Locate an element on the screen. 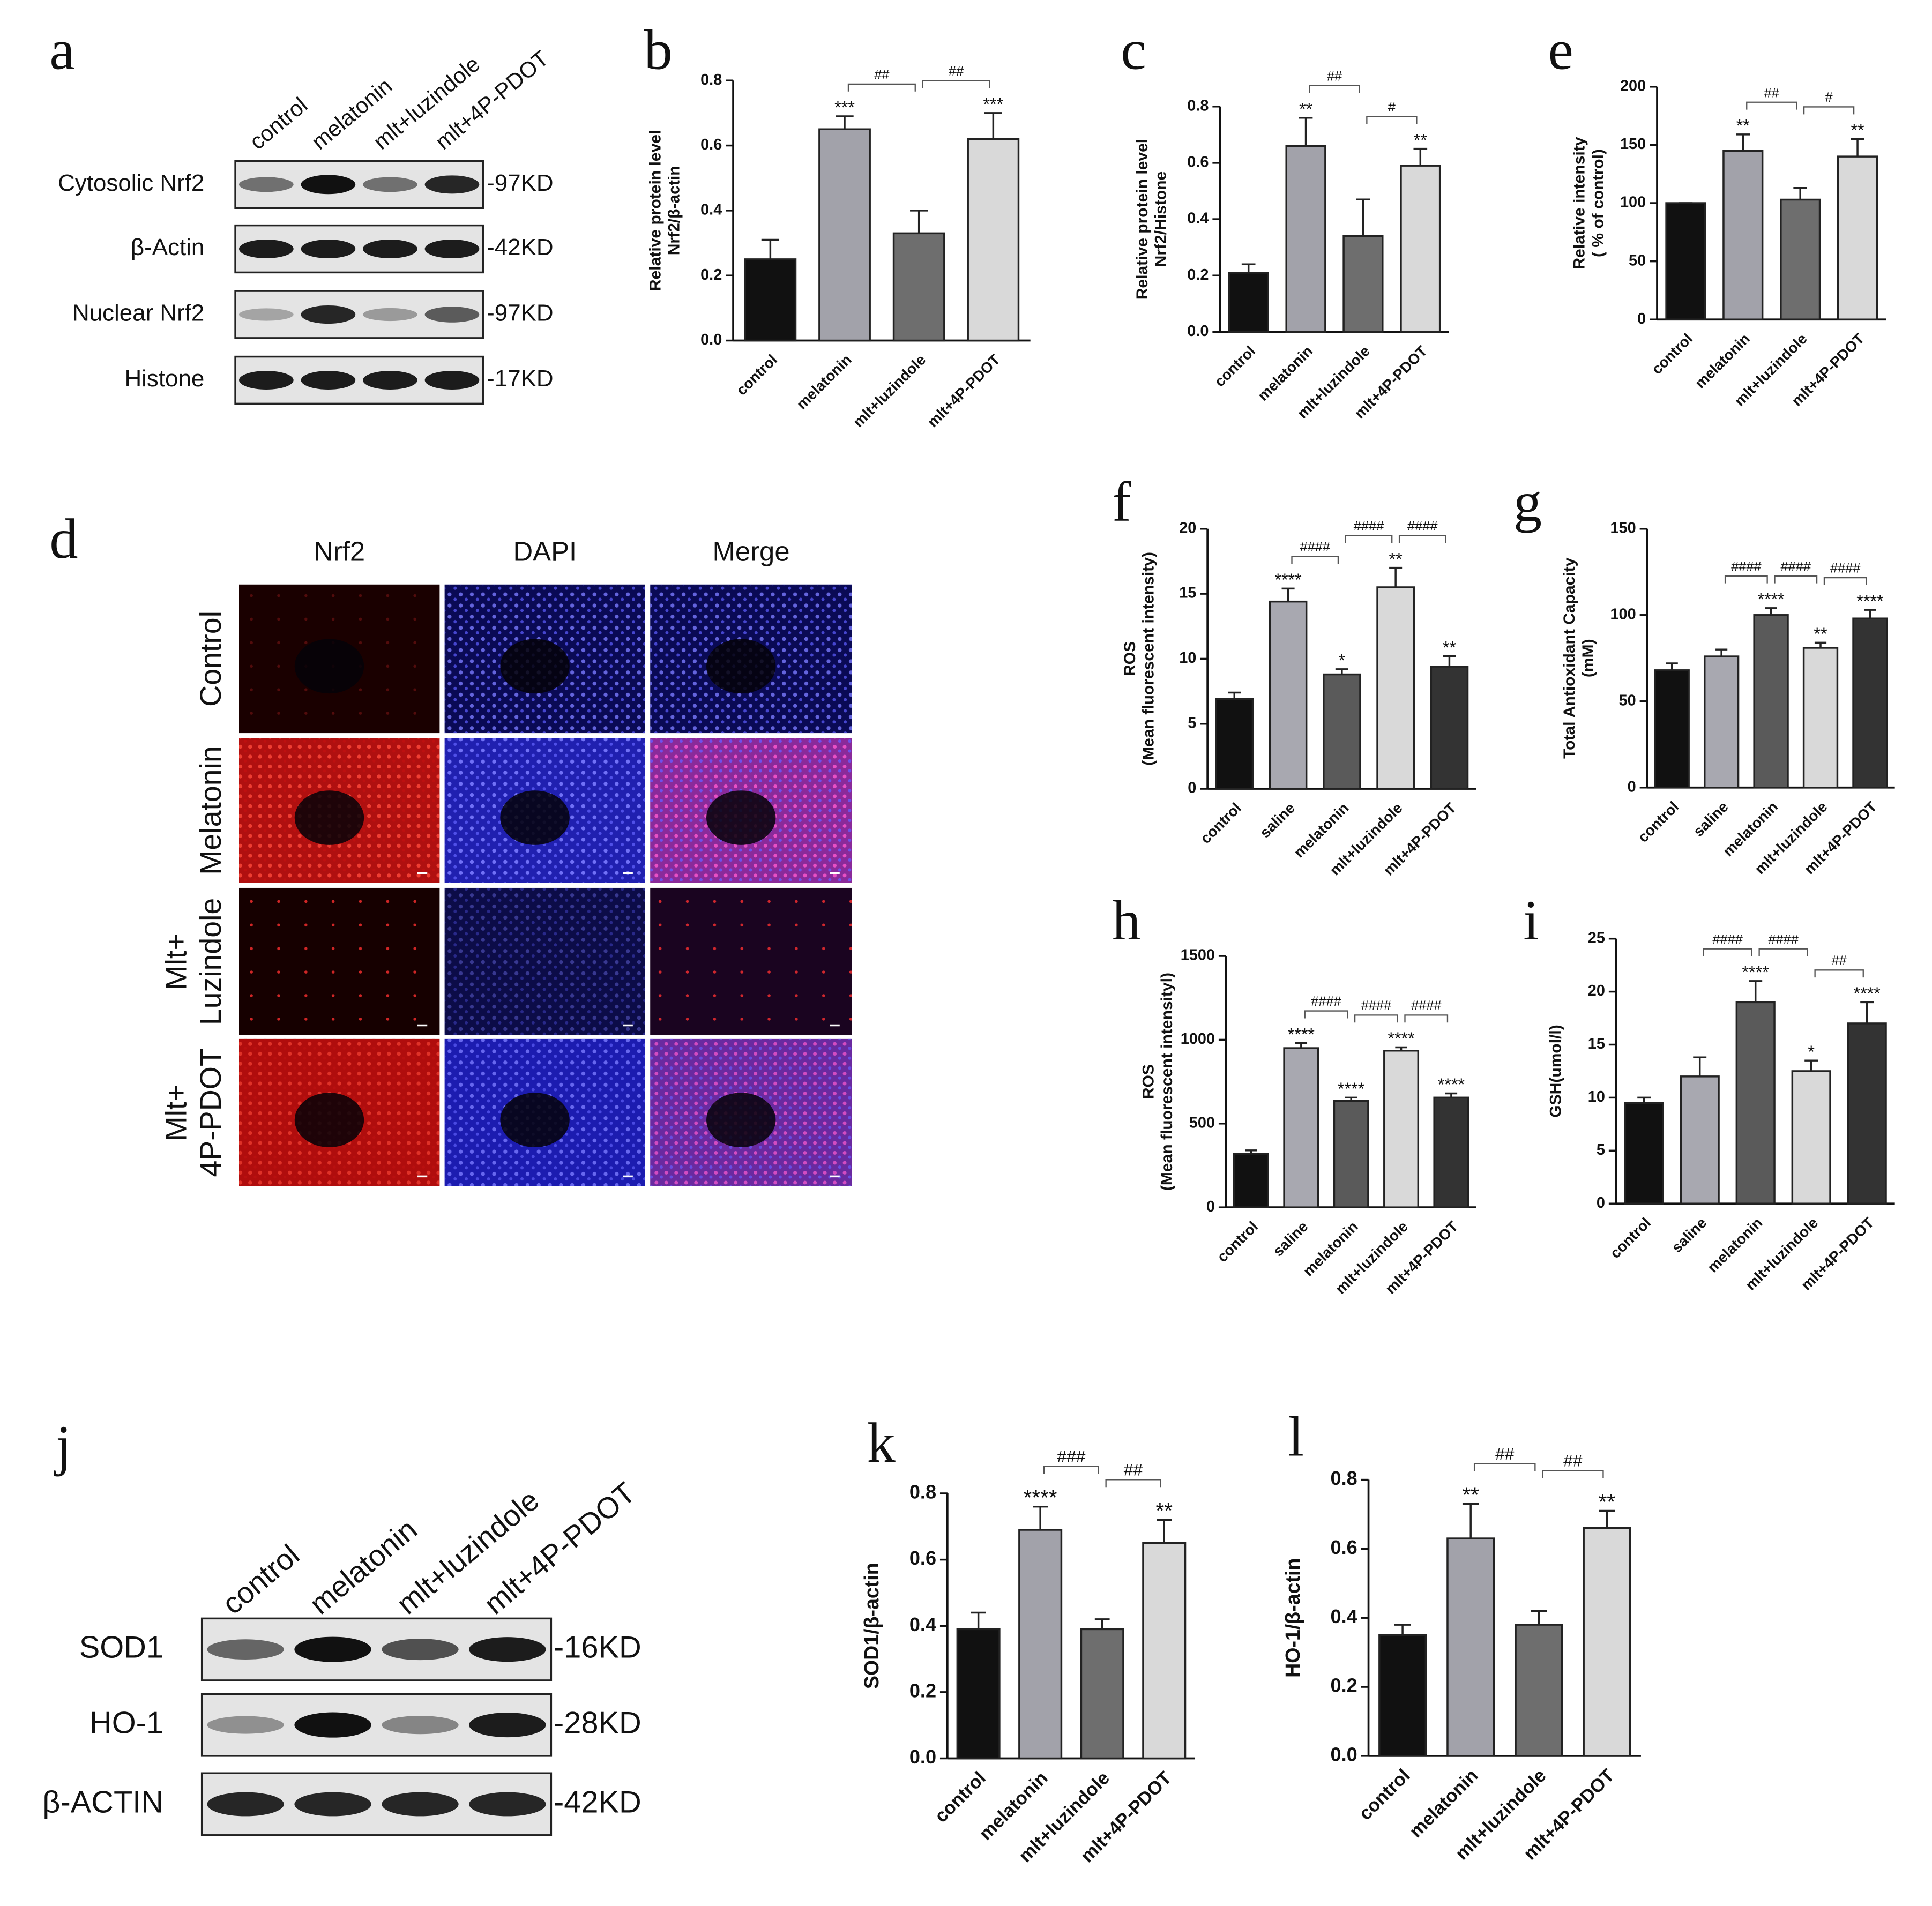 This screenshot has width=1932, height=1906. x-tick-label: control is located at coordinates (1672, 353).